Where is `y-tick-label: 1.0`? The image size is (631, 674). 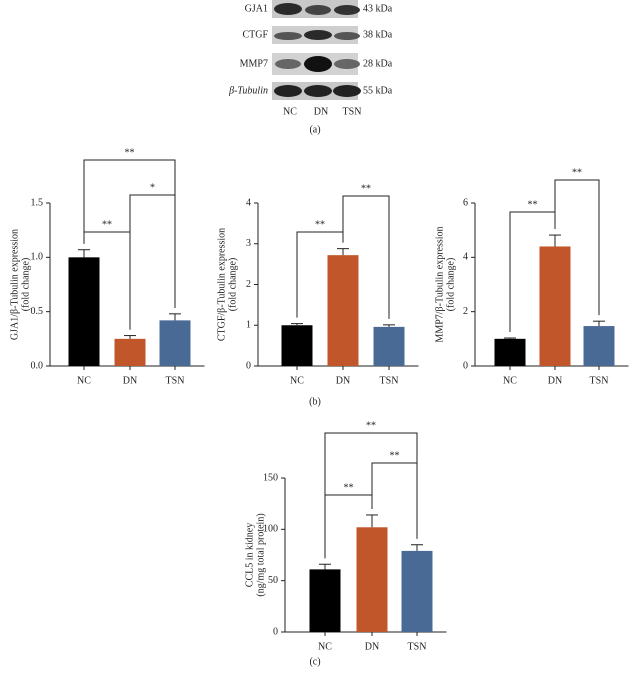 y-tick-label: 1.0 is located at coordinates (37, 257).